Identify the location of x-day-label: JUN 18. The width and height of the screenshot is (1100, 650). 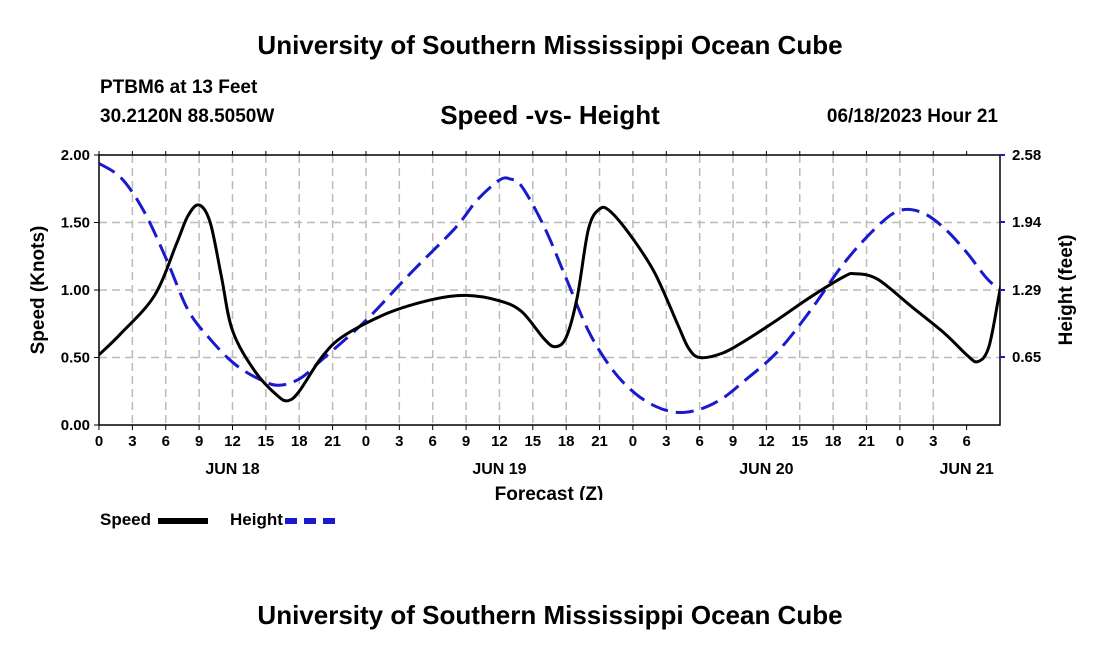
(232, 469).